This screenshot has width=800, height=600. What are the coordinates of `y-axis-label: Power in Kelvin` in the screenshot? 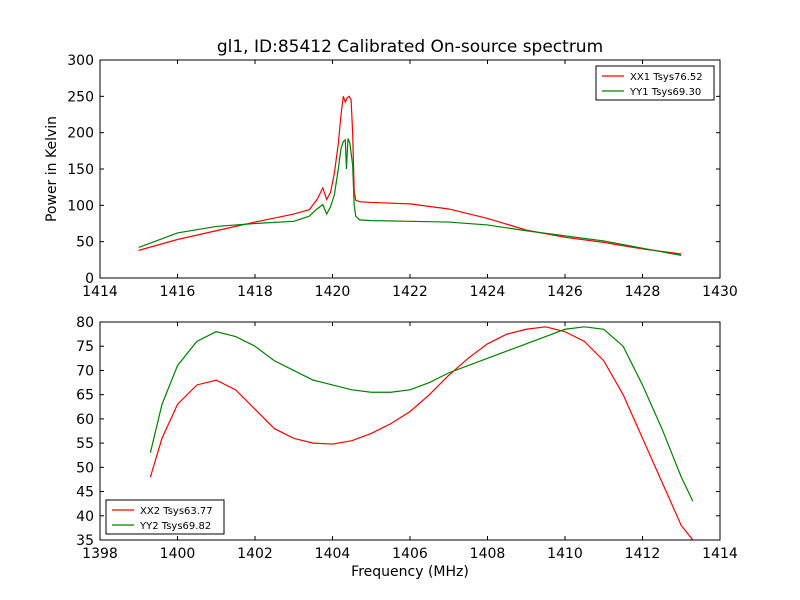 It's located at (52, 169).